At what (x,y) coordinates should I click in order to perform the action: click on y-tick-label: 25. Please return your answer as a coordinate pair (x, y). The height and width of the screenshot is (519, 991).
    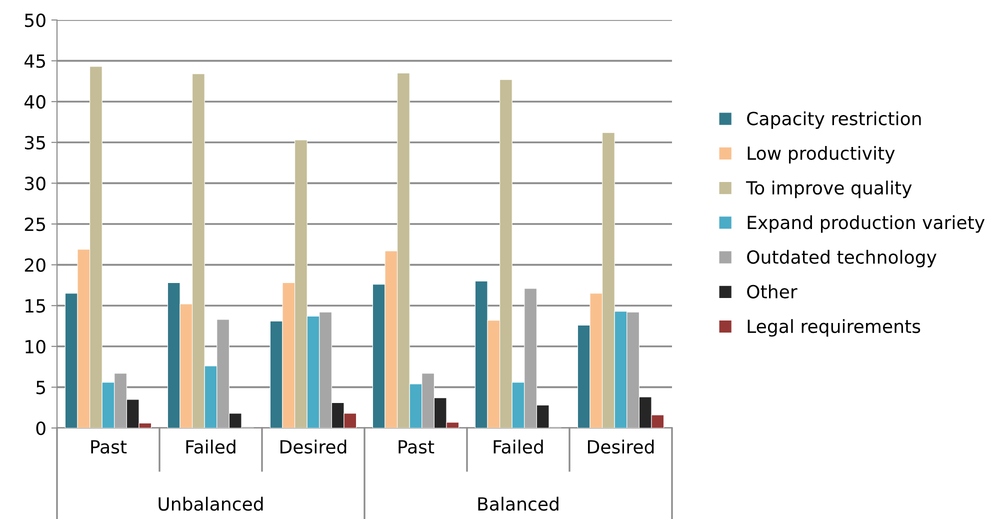
    Looking at the image, I should click on (35, 224).